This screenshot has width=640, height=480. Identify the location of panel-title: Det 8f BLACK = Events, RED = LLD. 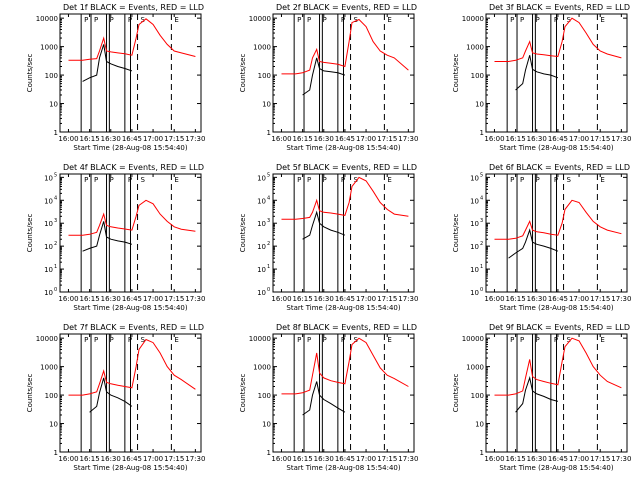
(346, 327).